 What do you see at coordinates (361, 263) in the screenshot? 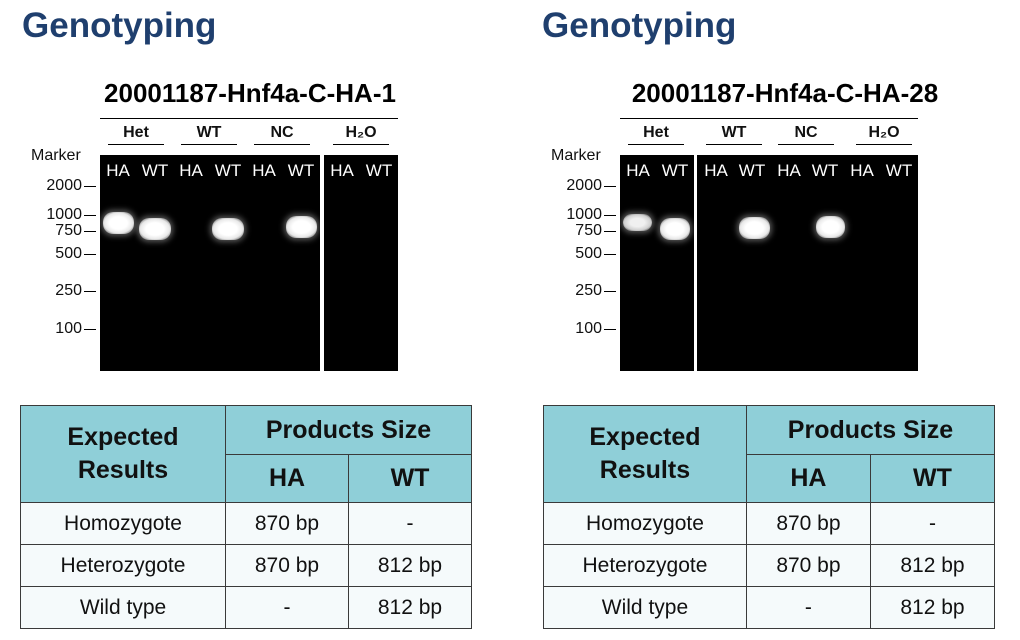
I see `gel-image-h2o` at bounding box center [361, 263].